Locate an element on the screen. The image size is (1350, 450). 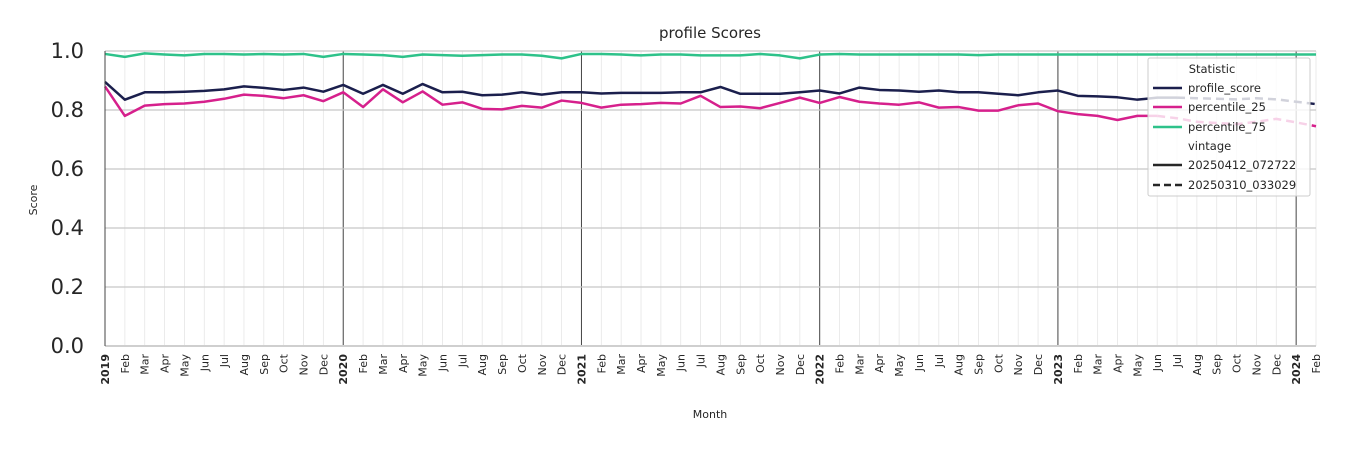
x-tick-year-label: 2022 is located at coordinates (820, 369).